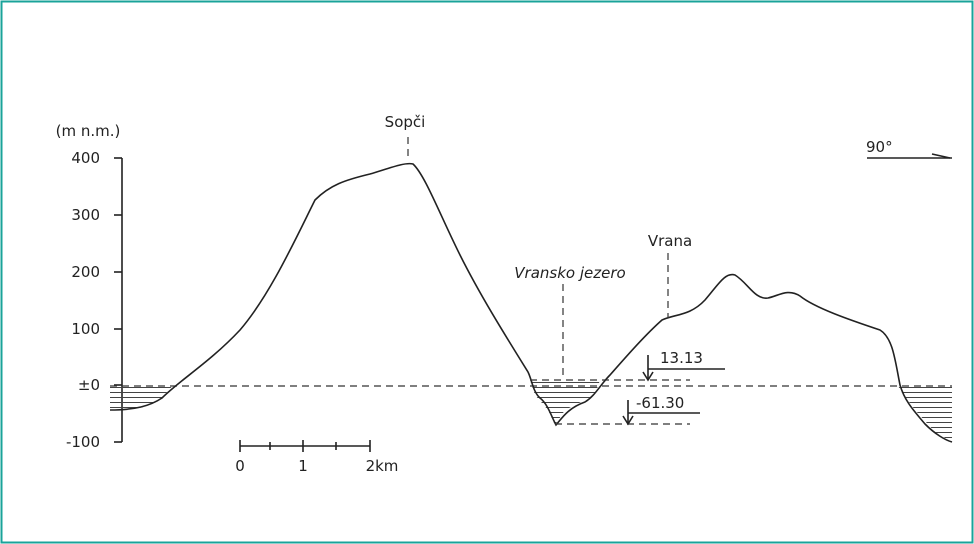  Describe the element at coordinates (85, 272) in the screenshot. I see `y-tick-label: 200` at that location.